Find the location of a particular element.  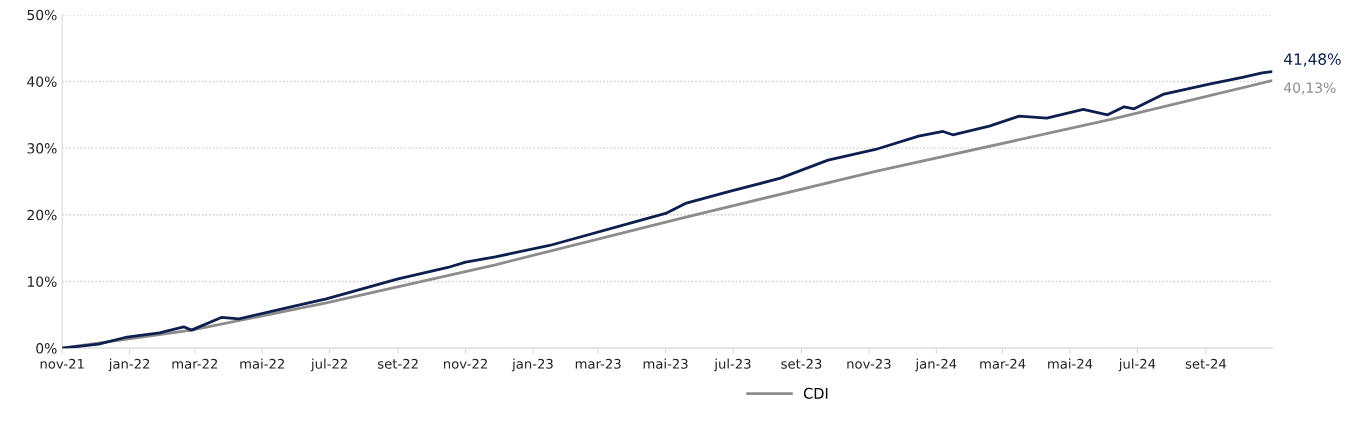

x-tick-label: jul-24 is located at coordinates (1137, 365).